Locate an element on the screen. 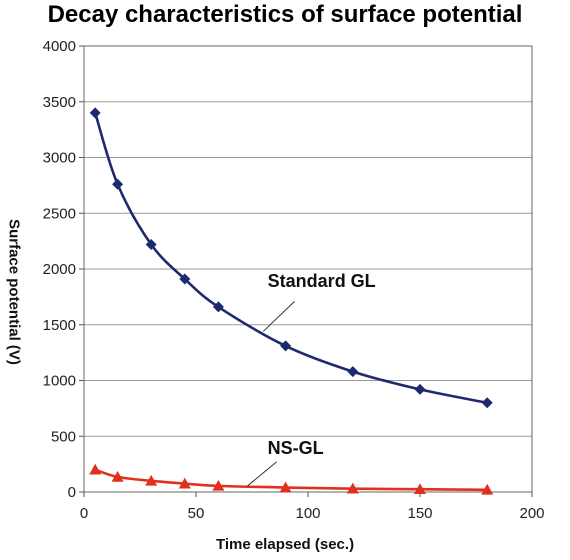  x-tick-label: 0 is located at coordinates (84, 513).